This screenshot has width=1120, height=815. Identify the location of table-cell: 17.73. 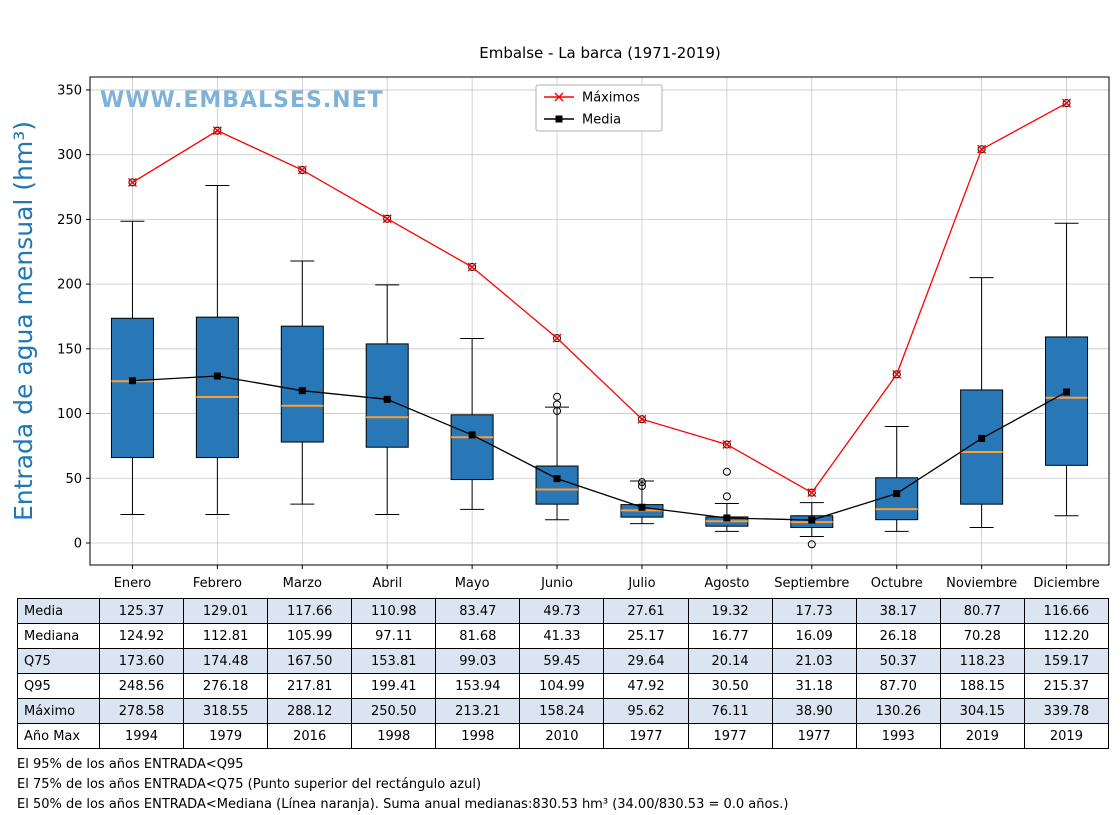
(814, 611).